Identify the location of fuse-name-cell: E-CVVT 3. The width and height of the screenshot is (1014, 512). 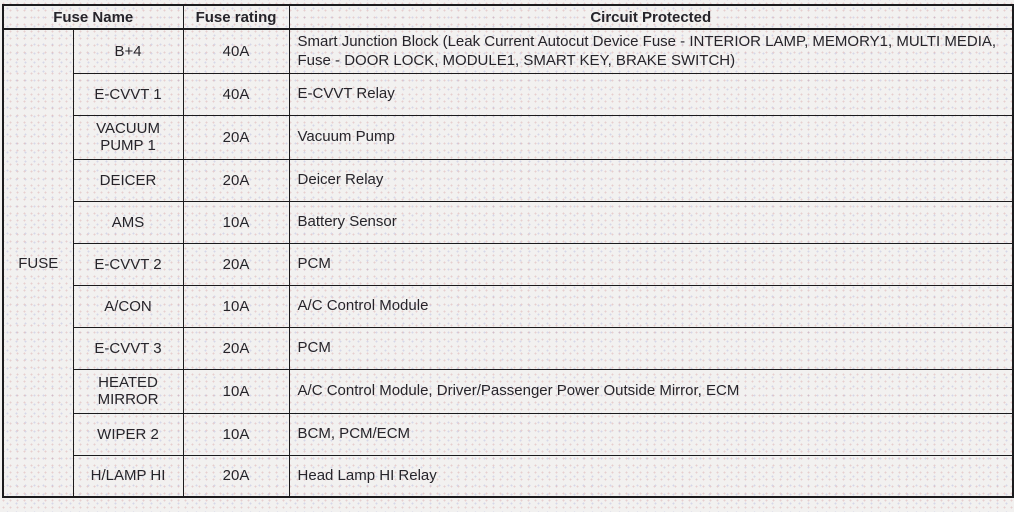
(128, 348).